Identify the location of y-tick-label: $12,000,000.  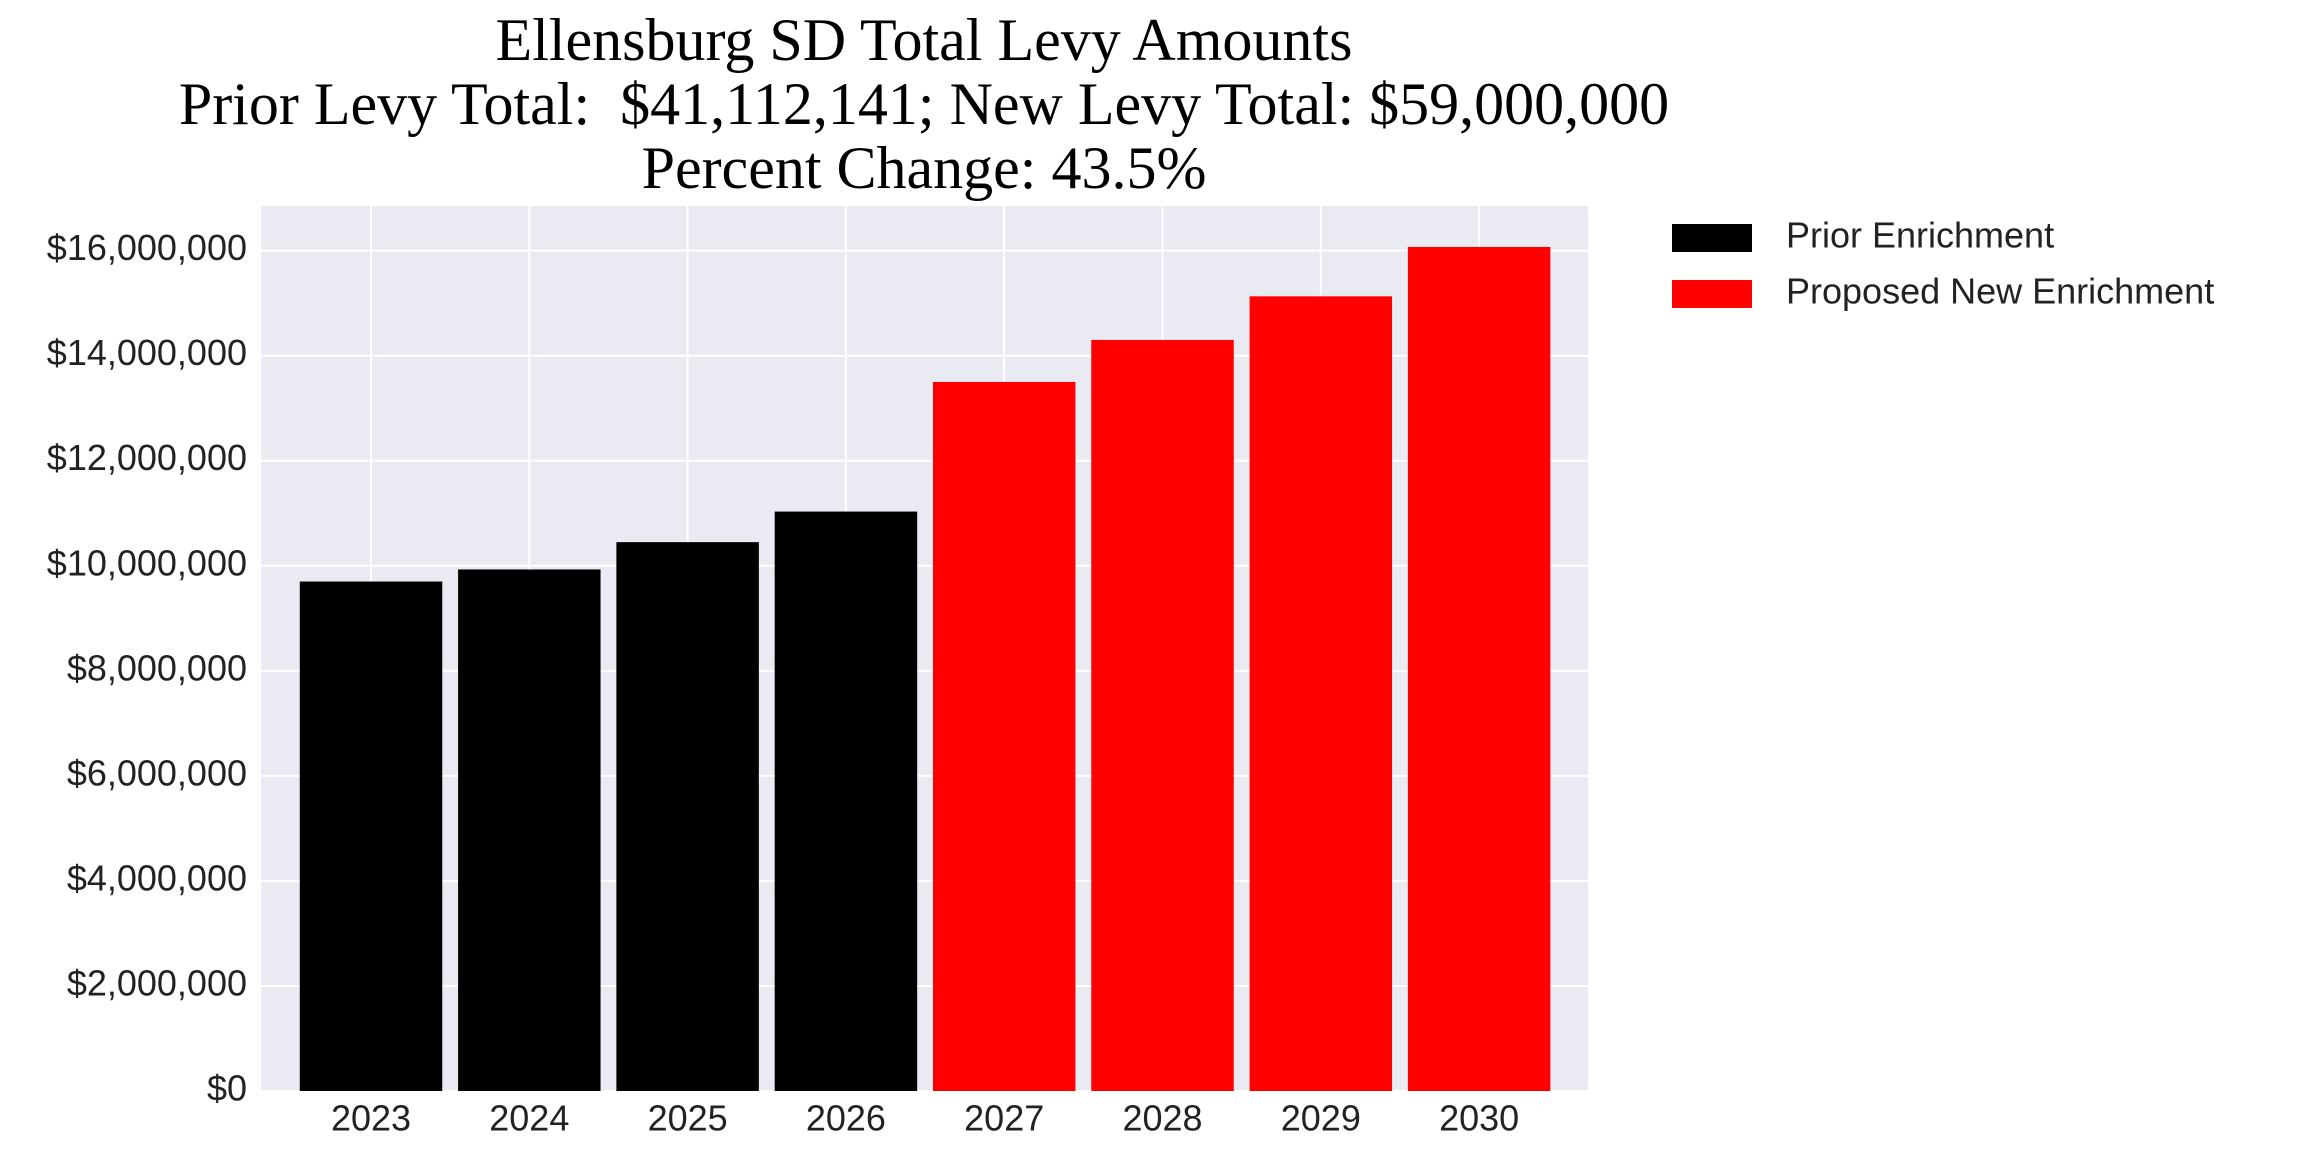
(147, 457).